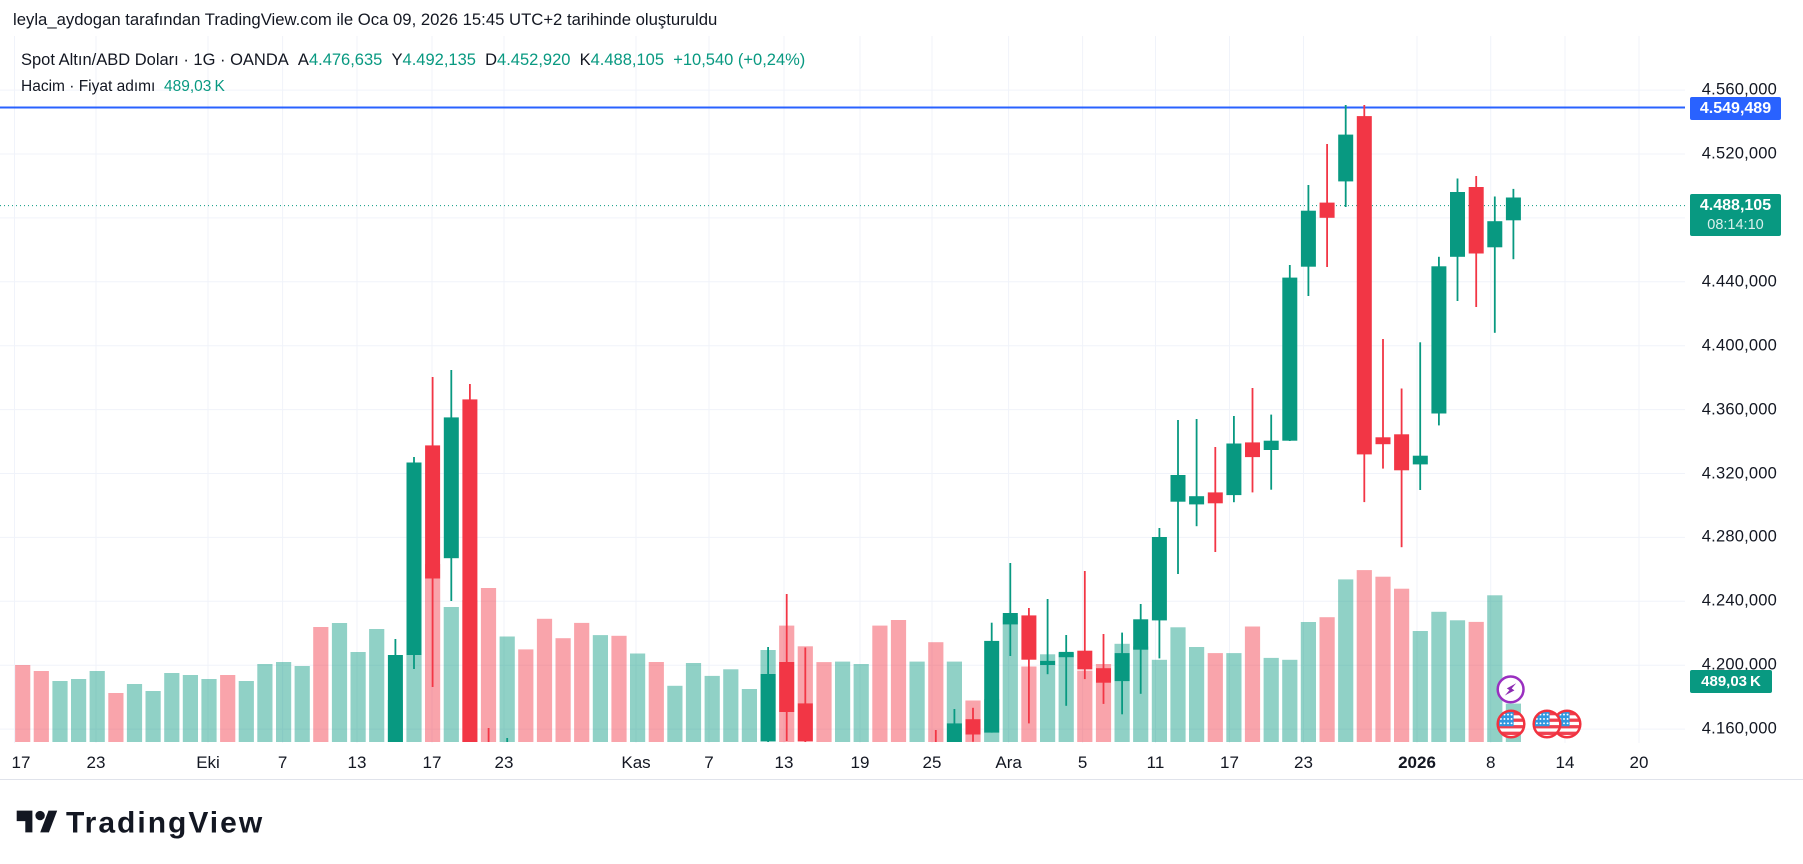  Describe the element at coordinates (165, 824) in the screenshot. I see `svg-text: TradingView` at that location.